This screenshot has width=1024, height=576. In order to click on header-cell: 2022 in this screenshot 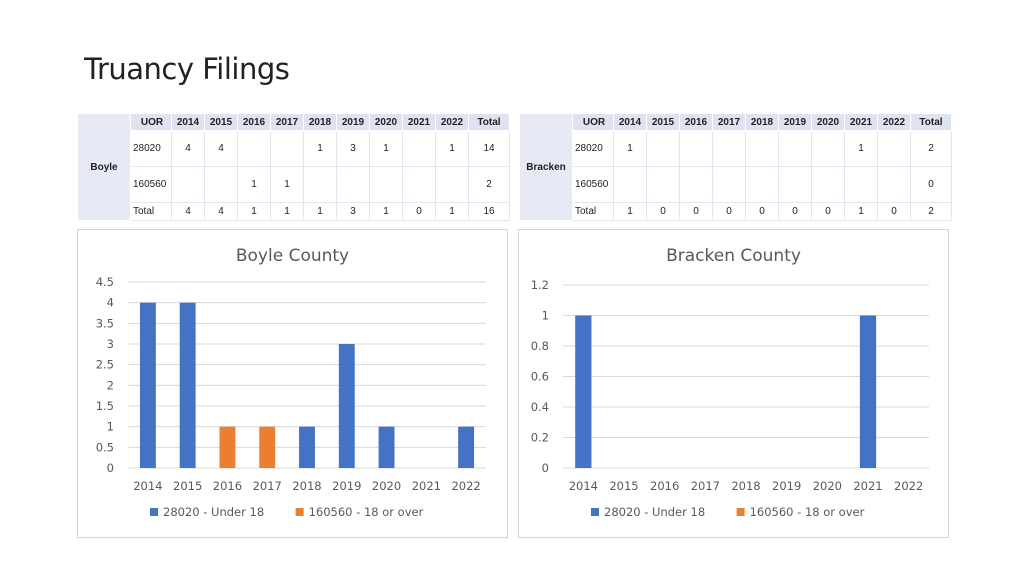, I will do `click(894, 122)`.